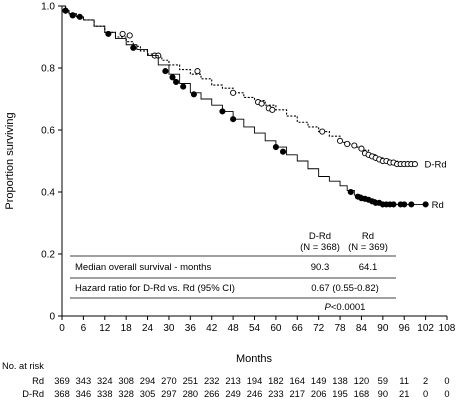  Describe the element at coordinates (148, 328) in the screenshot. I see `x-tick-label: 24` at that location.